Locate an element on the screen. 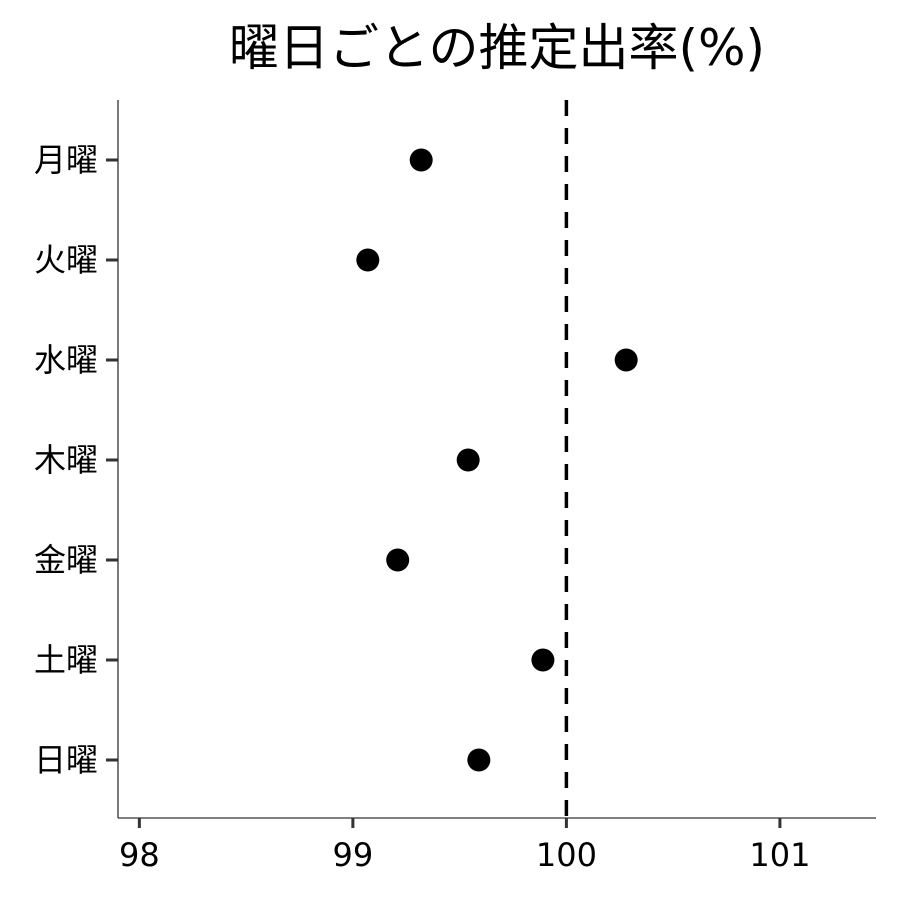  chart-title: 曜日ごとの推定出率(%) is located at coordinates (497, 48).